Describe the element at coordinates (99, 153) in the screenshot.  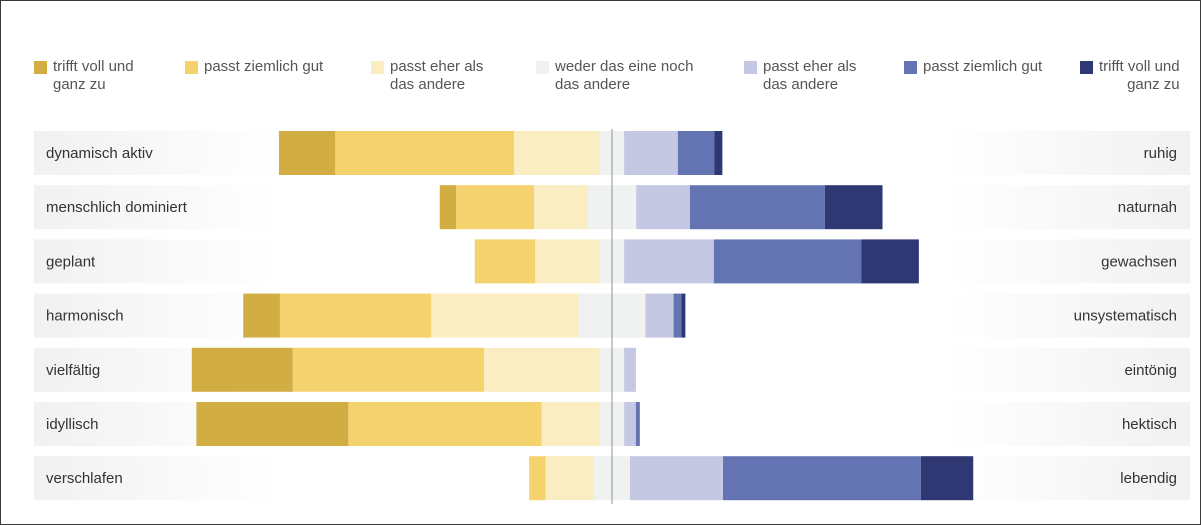
I see `category-label-left: dynamisch aktiv` at that location.